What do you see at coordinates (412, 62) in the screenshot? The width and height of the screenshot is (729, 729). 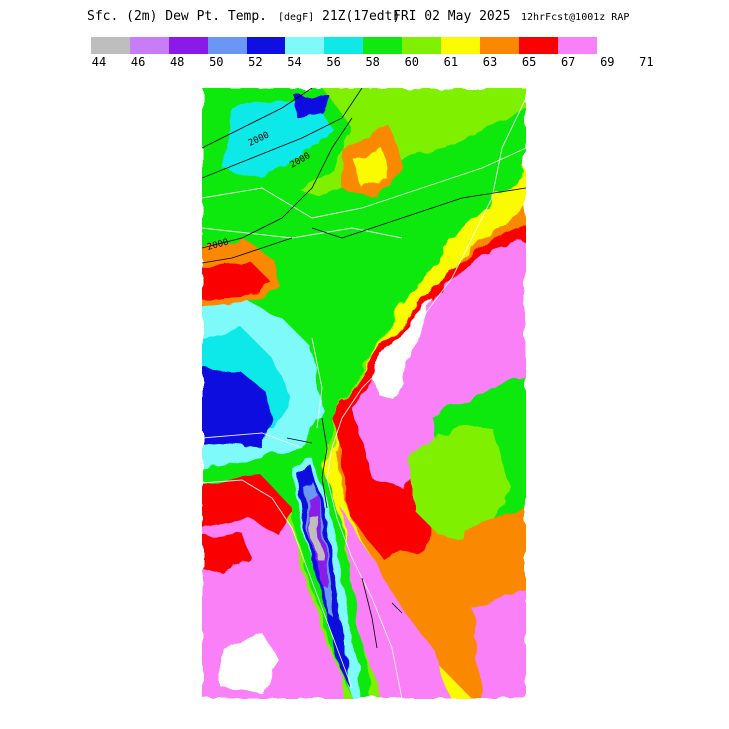 I see `legend-tick-60: 60` at bounding box center [412, 62].